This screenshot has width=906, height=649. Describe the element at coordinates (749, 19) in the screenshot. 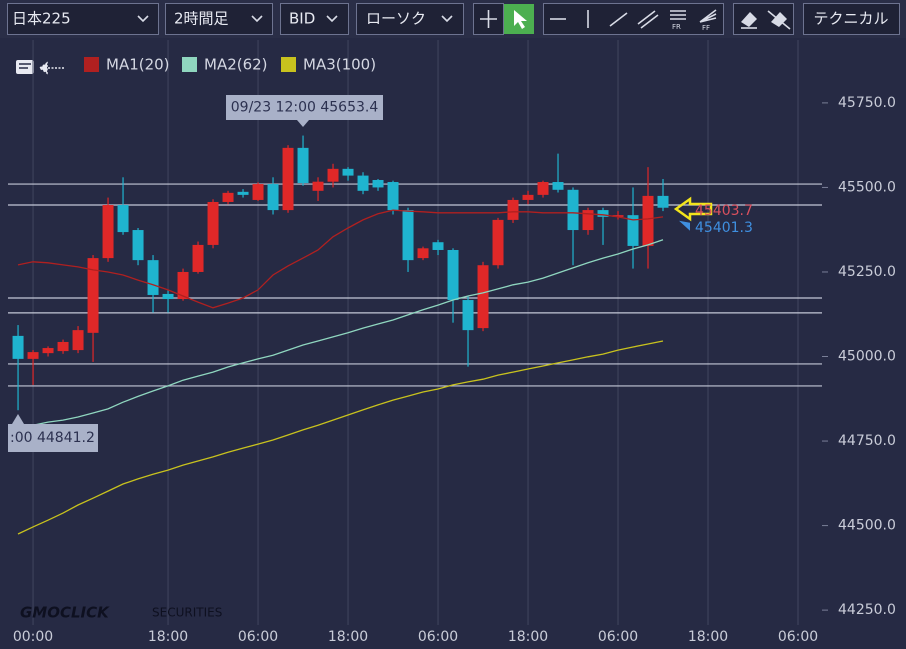

I see `eraser-icon` at that location.